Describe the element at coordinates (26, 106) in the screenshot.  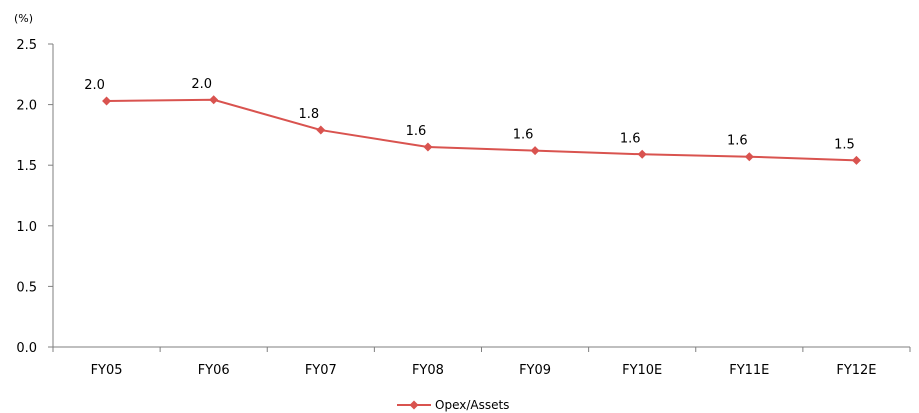
I see `y-tick-label: 2.0` at that location.